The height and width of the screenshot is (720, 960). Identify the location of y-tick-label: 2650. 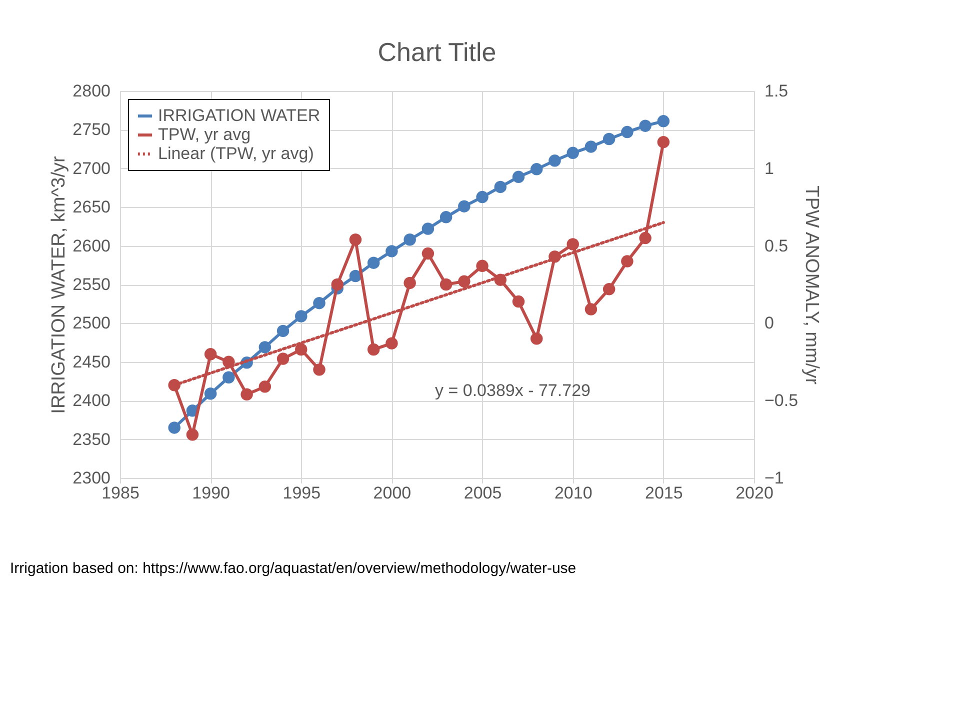
(91, 207).